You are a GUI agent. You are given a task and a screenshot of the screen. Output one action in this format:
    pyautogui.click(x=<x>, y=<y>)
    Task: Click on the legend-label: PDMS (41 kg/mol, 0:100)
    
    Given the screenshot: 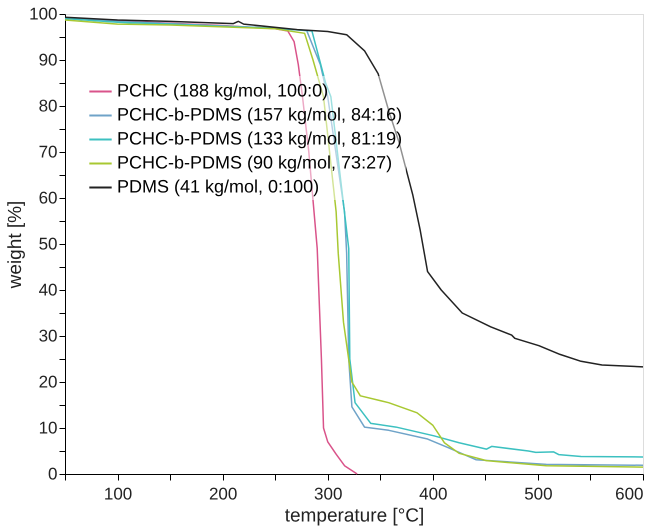 What is the action you would take?
    pyautogui.click(x=218, y=186)
    